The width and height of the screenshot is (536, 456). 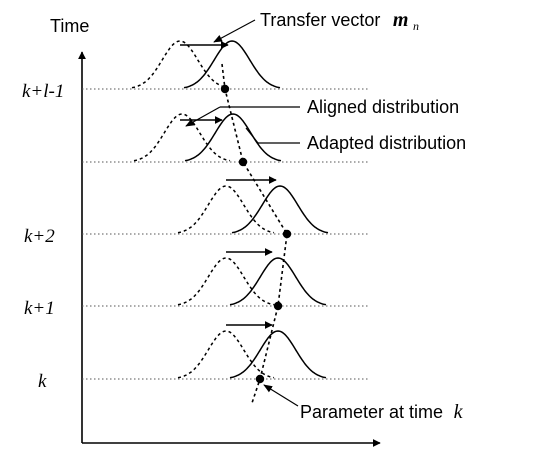 I want to click on parameter-point-middle, so click(x=243, y=162).